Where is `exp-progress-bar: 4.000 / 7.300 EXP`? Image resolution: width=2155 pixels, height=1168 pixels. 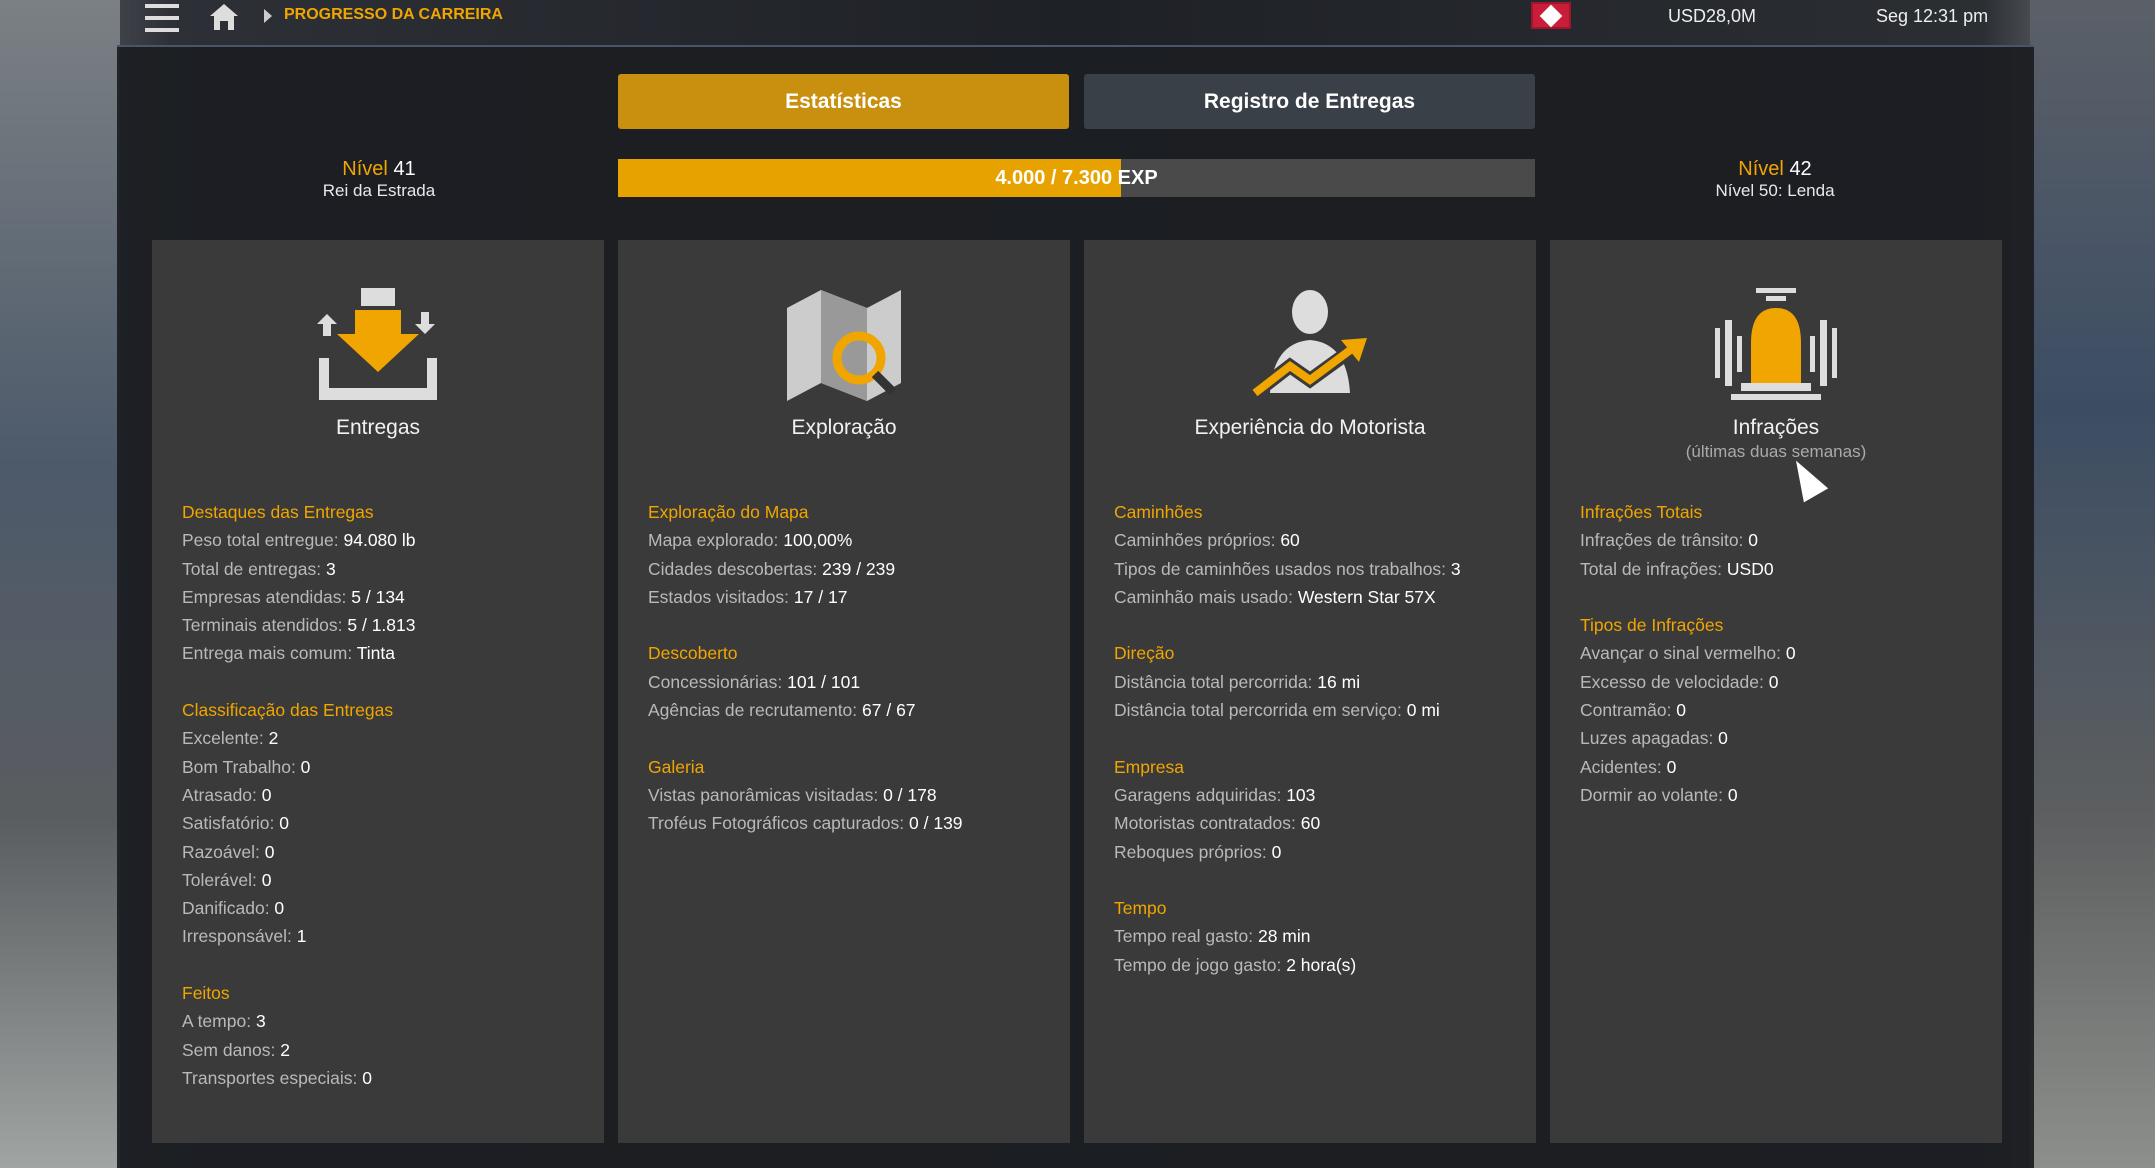 exp-progress-bar: 4.000 / 7.300 EXP is located at coordinates (1076, 178).